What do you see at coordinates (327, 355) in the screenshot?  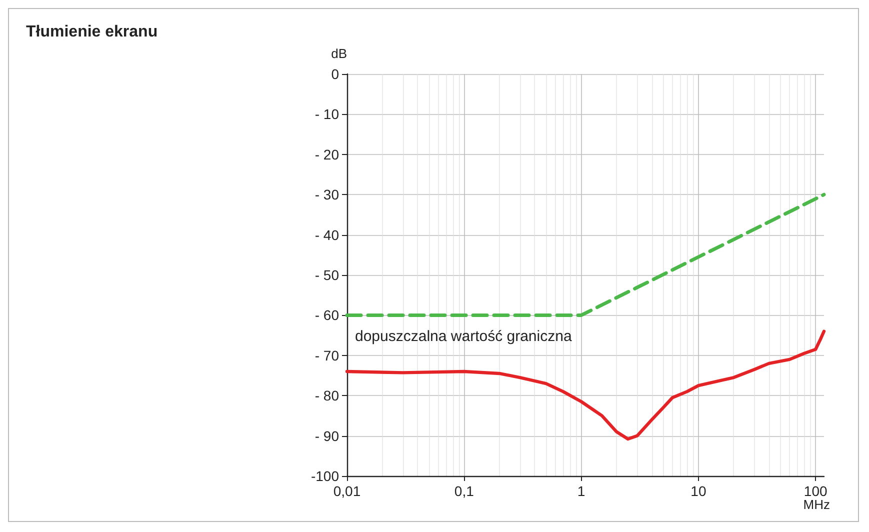 I see `y-tick-label: - 70` at bounding box center [327, 355].